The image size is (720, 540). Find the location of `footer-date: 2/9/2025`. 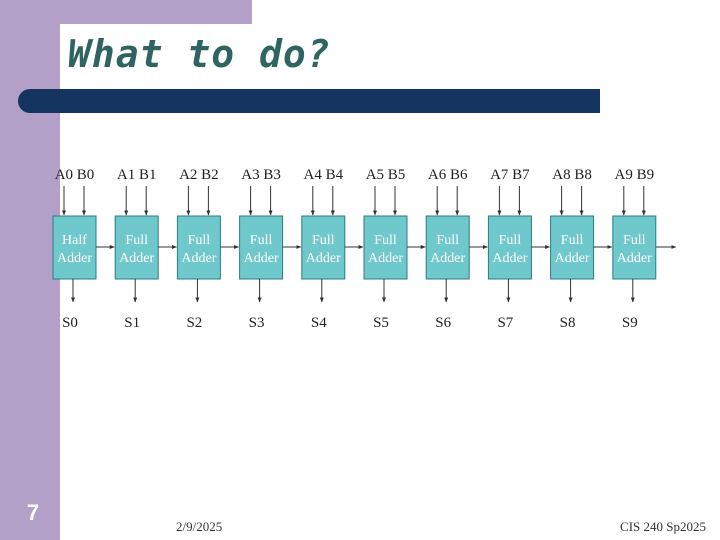

footer-date: 2/9/2025 is located at coordinates (199, 526).